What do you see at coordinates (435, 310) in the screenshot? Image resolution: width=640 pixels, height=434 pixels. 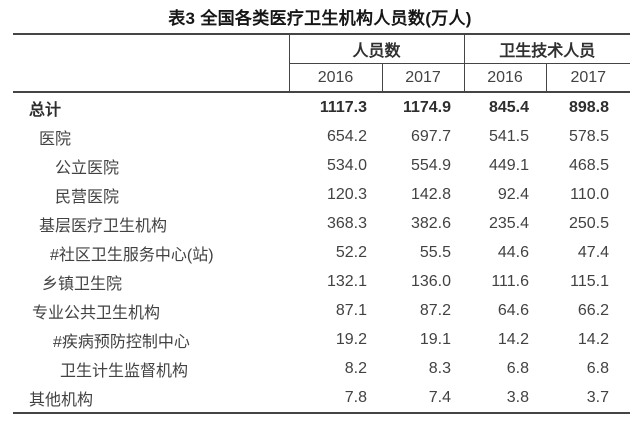 I see `cell-value: 87.2` at bounding box center [435, 310].